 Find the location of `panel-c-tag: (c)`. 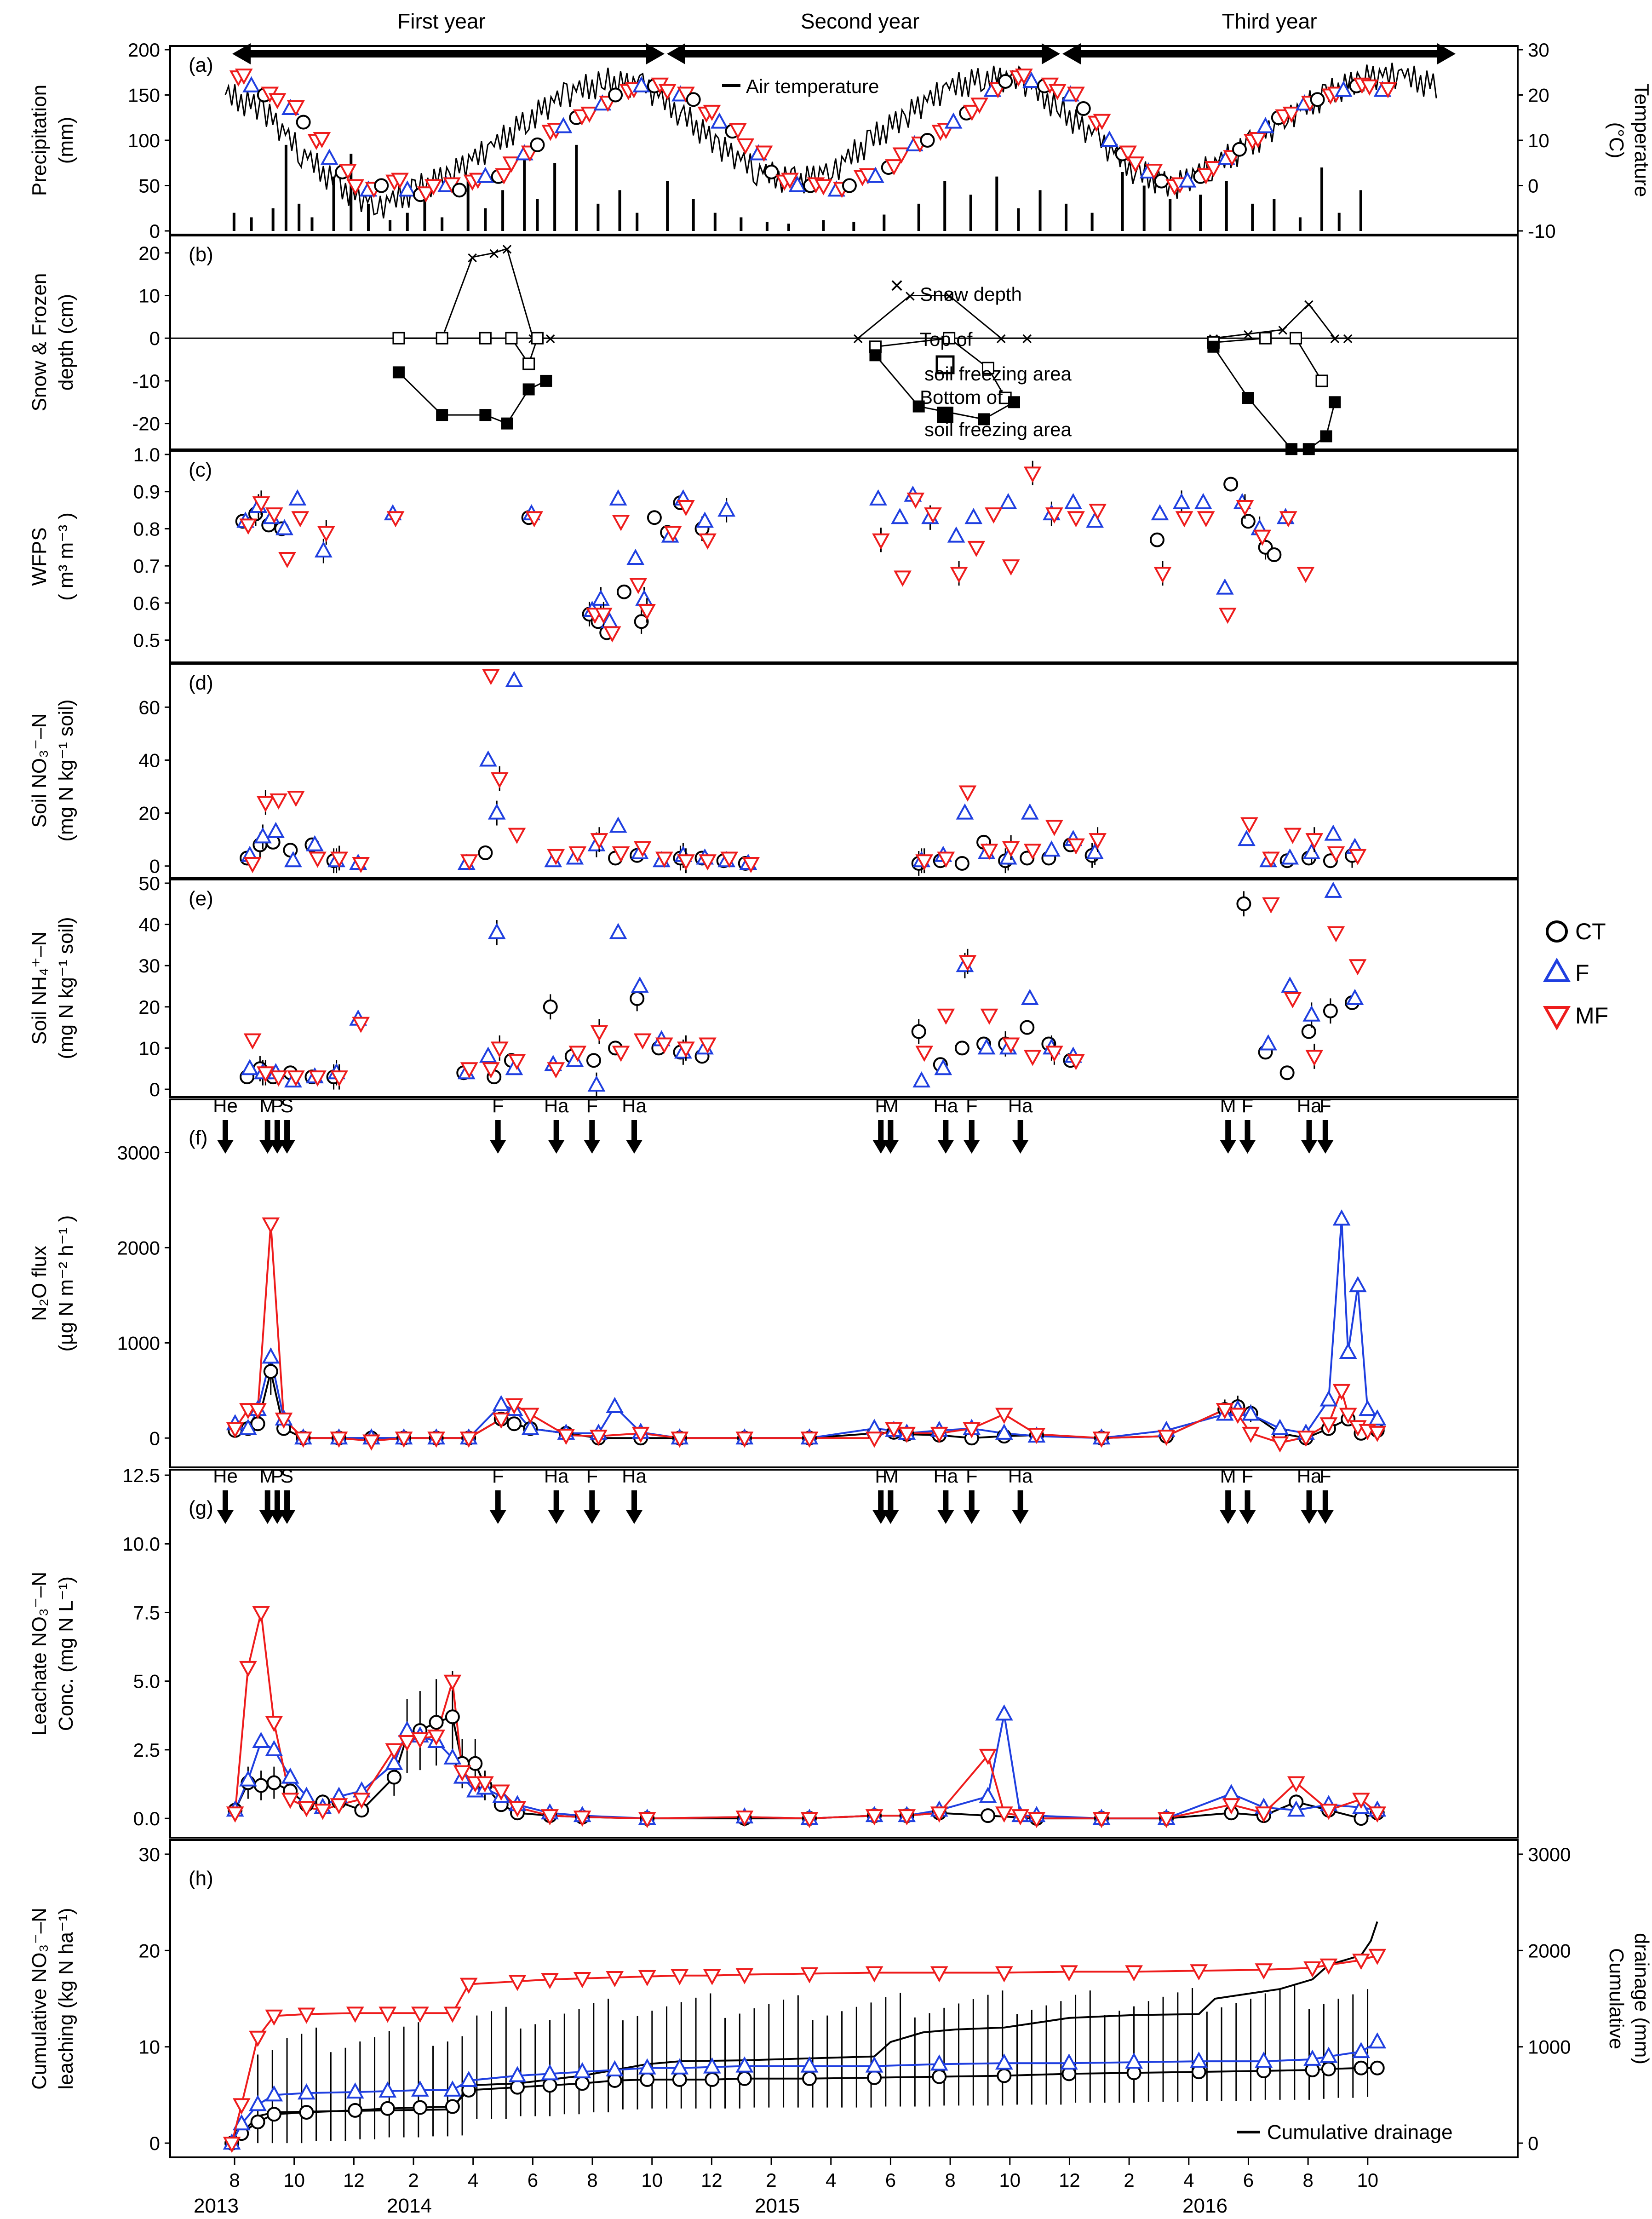

panel-c-tag: (c) is located at coordinates (200, 470).